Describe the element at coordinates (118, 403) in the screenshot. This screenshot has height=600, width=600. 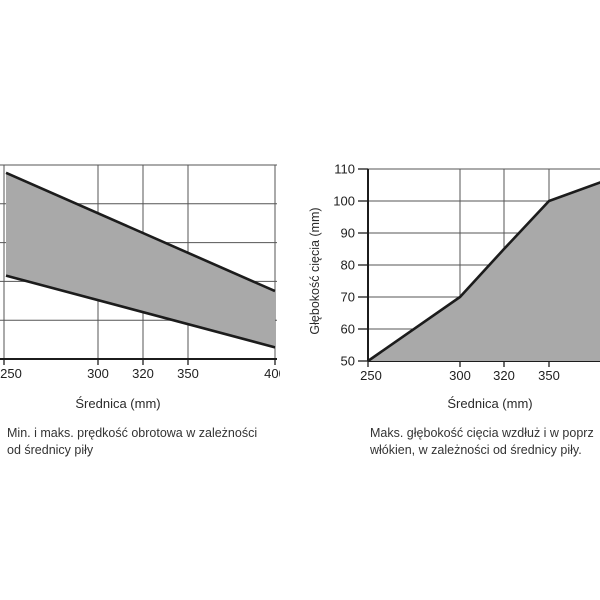
I see `left-chart-x-axis-label: Średnica (mm)` at that location.